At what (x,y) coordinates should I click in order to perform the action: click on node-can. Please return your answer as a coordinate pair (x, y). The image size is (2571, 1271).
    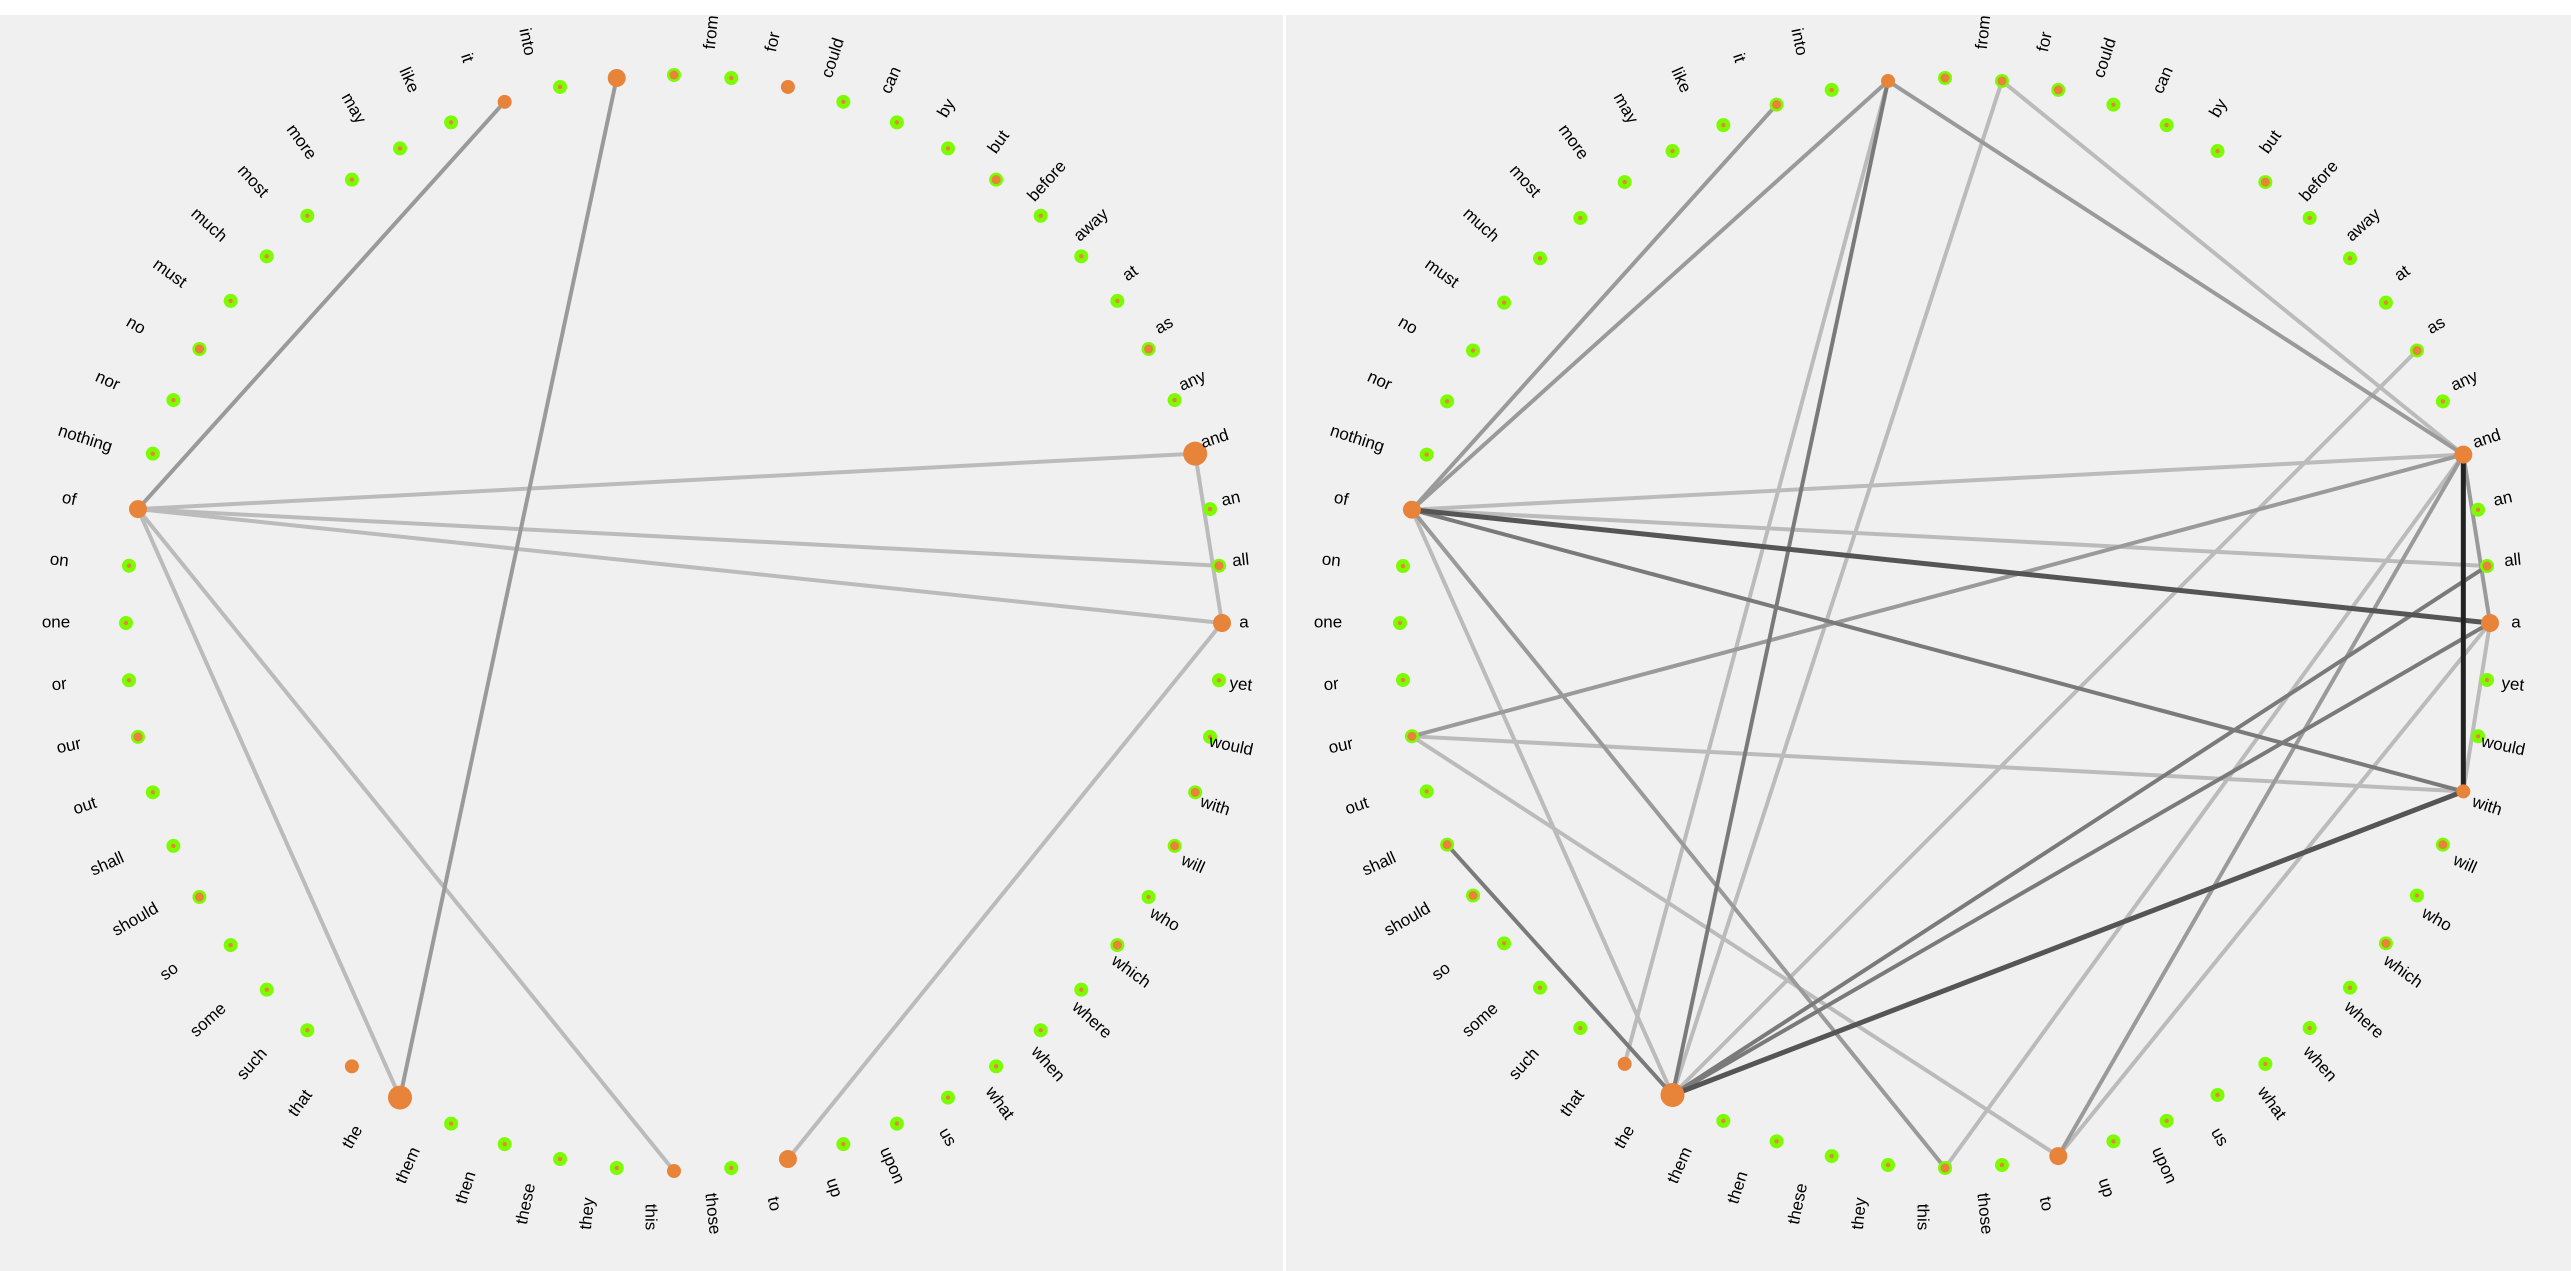
    Looking at the image, I should click on (896, 122).